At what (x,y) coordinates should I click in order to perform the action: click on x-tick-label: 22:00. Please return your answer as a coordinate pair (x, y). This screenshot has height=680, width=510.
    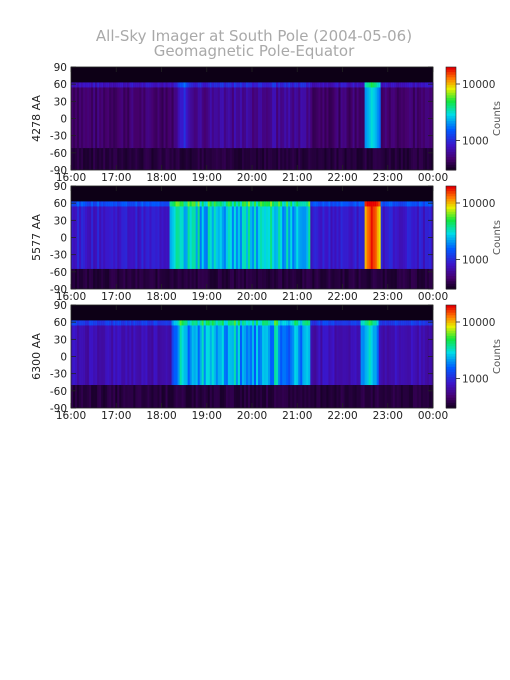
    Looking at the image, I should click on (342, 297).